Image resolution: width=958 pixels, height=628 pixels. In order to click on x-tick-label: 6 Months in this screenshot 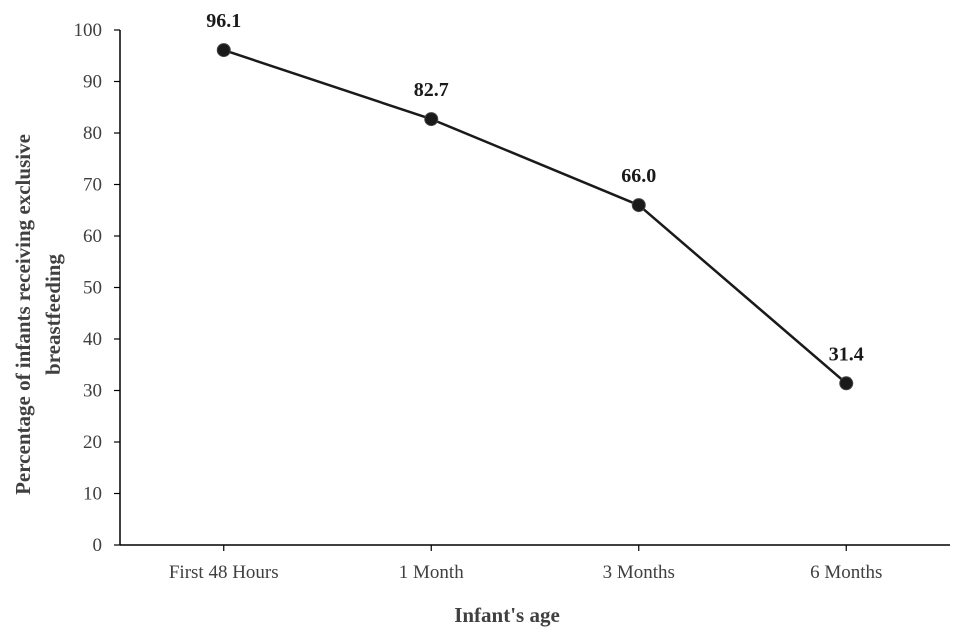, I will do `click(846, 572)`.